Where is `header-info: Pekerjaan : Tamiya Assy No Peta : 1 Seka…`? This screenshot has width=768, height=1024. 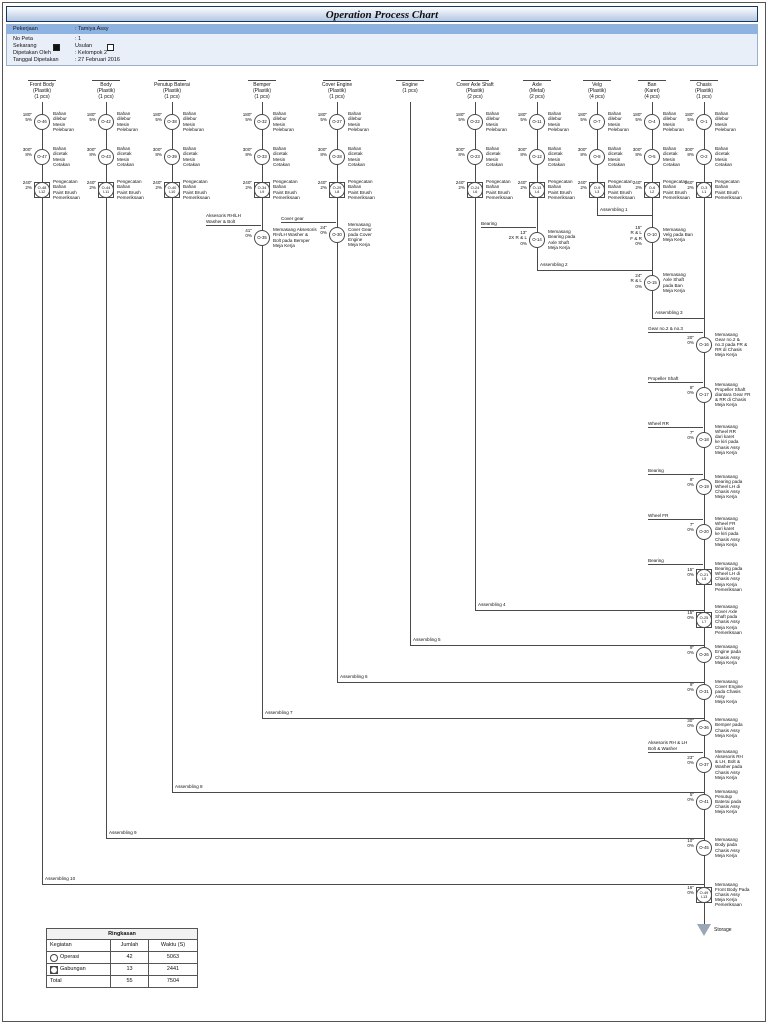
header-info: Pekerjaan : Tamiya Assy No Peta : 1 Seka… is located at coordinates (382, 45).